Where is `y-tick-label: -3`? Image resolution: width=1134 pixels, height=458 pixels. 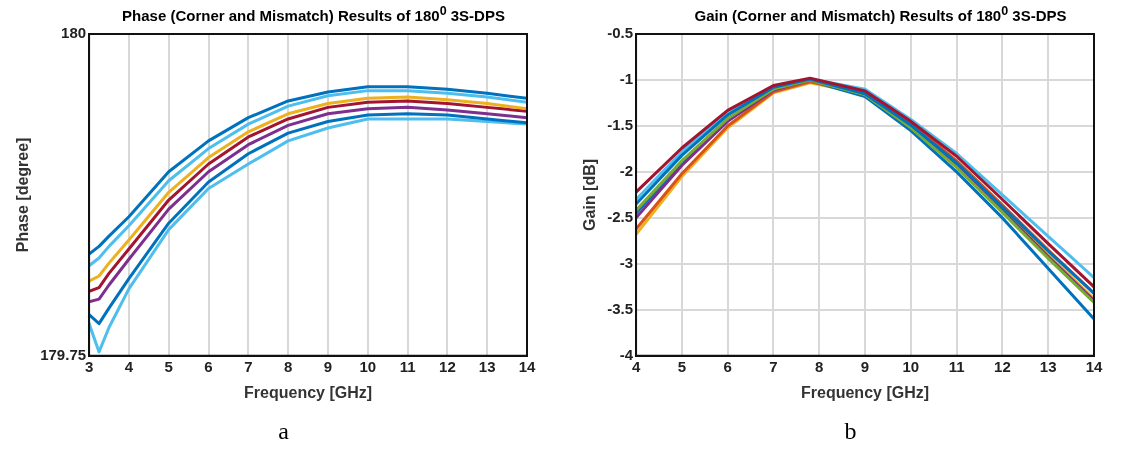
y-tick-label: -3 is located at coordinates (626, 262).